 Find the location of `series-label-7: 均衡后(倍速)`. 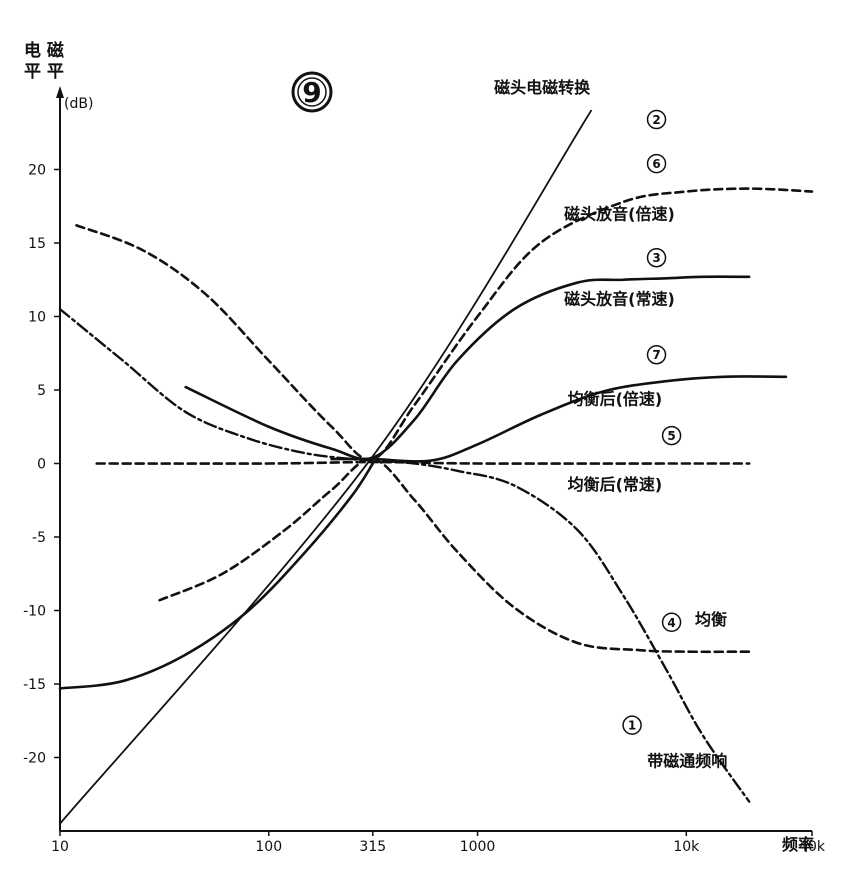

series-label-7: 均衡后(倍速) is located at coordinates (615, 399).